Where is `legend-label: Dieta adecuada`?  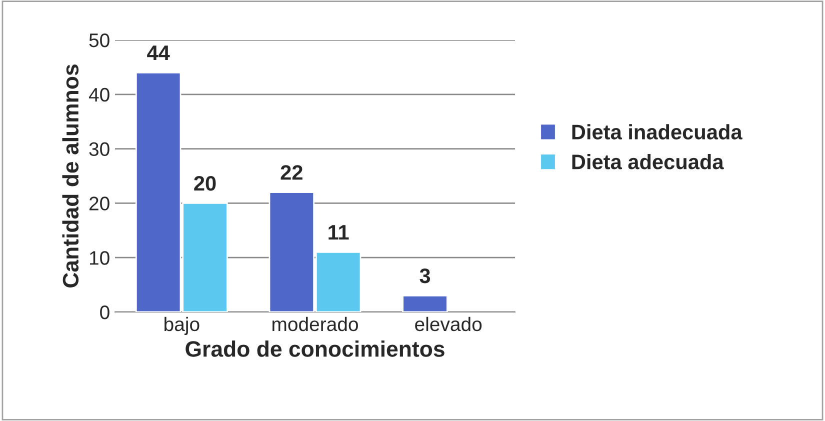 legend-label: Dieta adecuada is located at coordinates (648, 162).